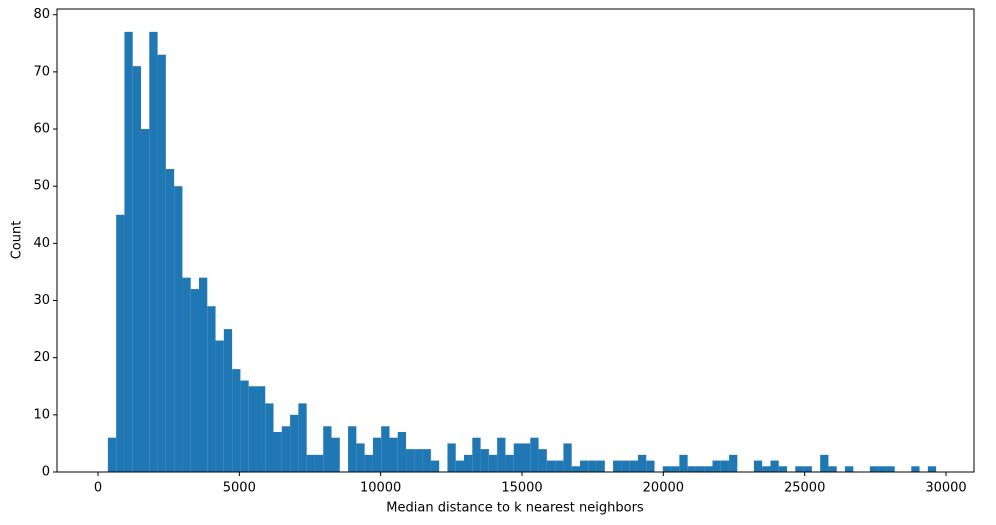  Describe the element at coordinates (41, 71) in the screenshot. I see `y-tick-label: 70` at that location.